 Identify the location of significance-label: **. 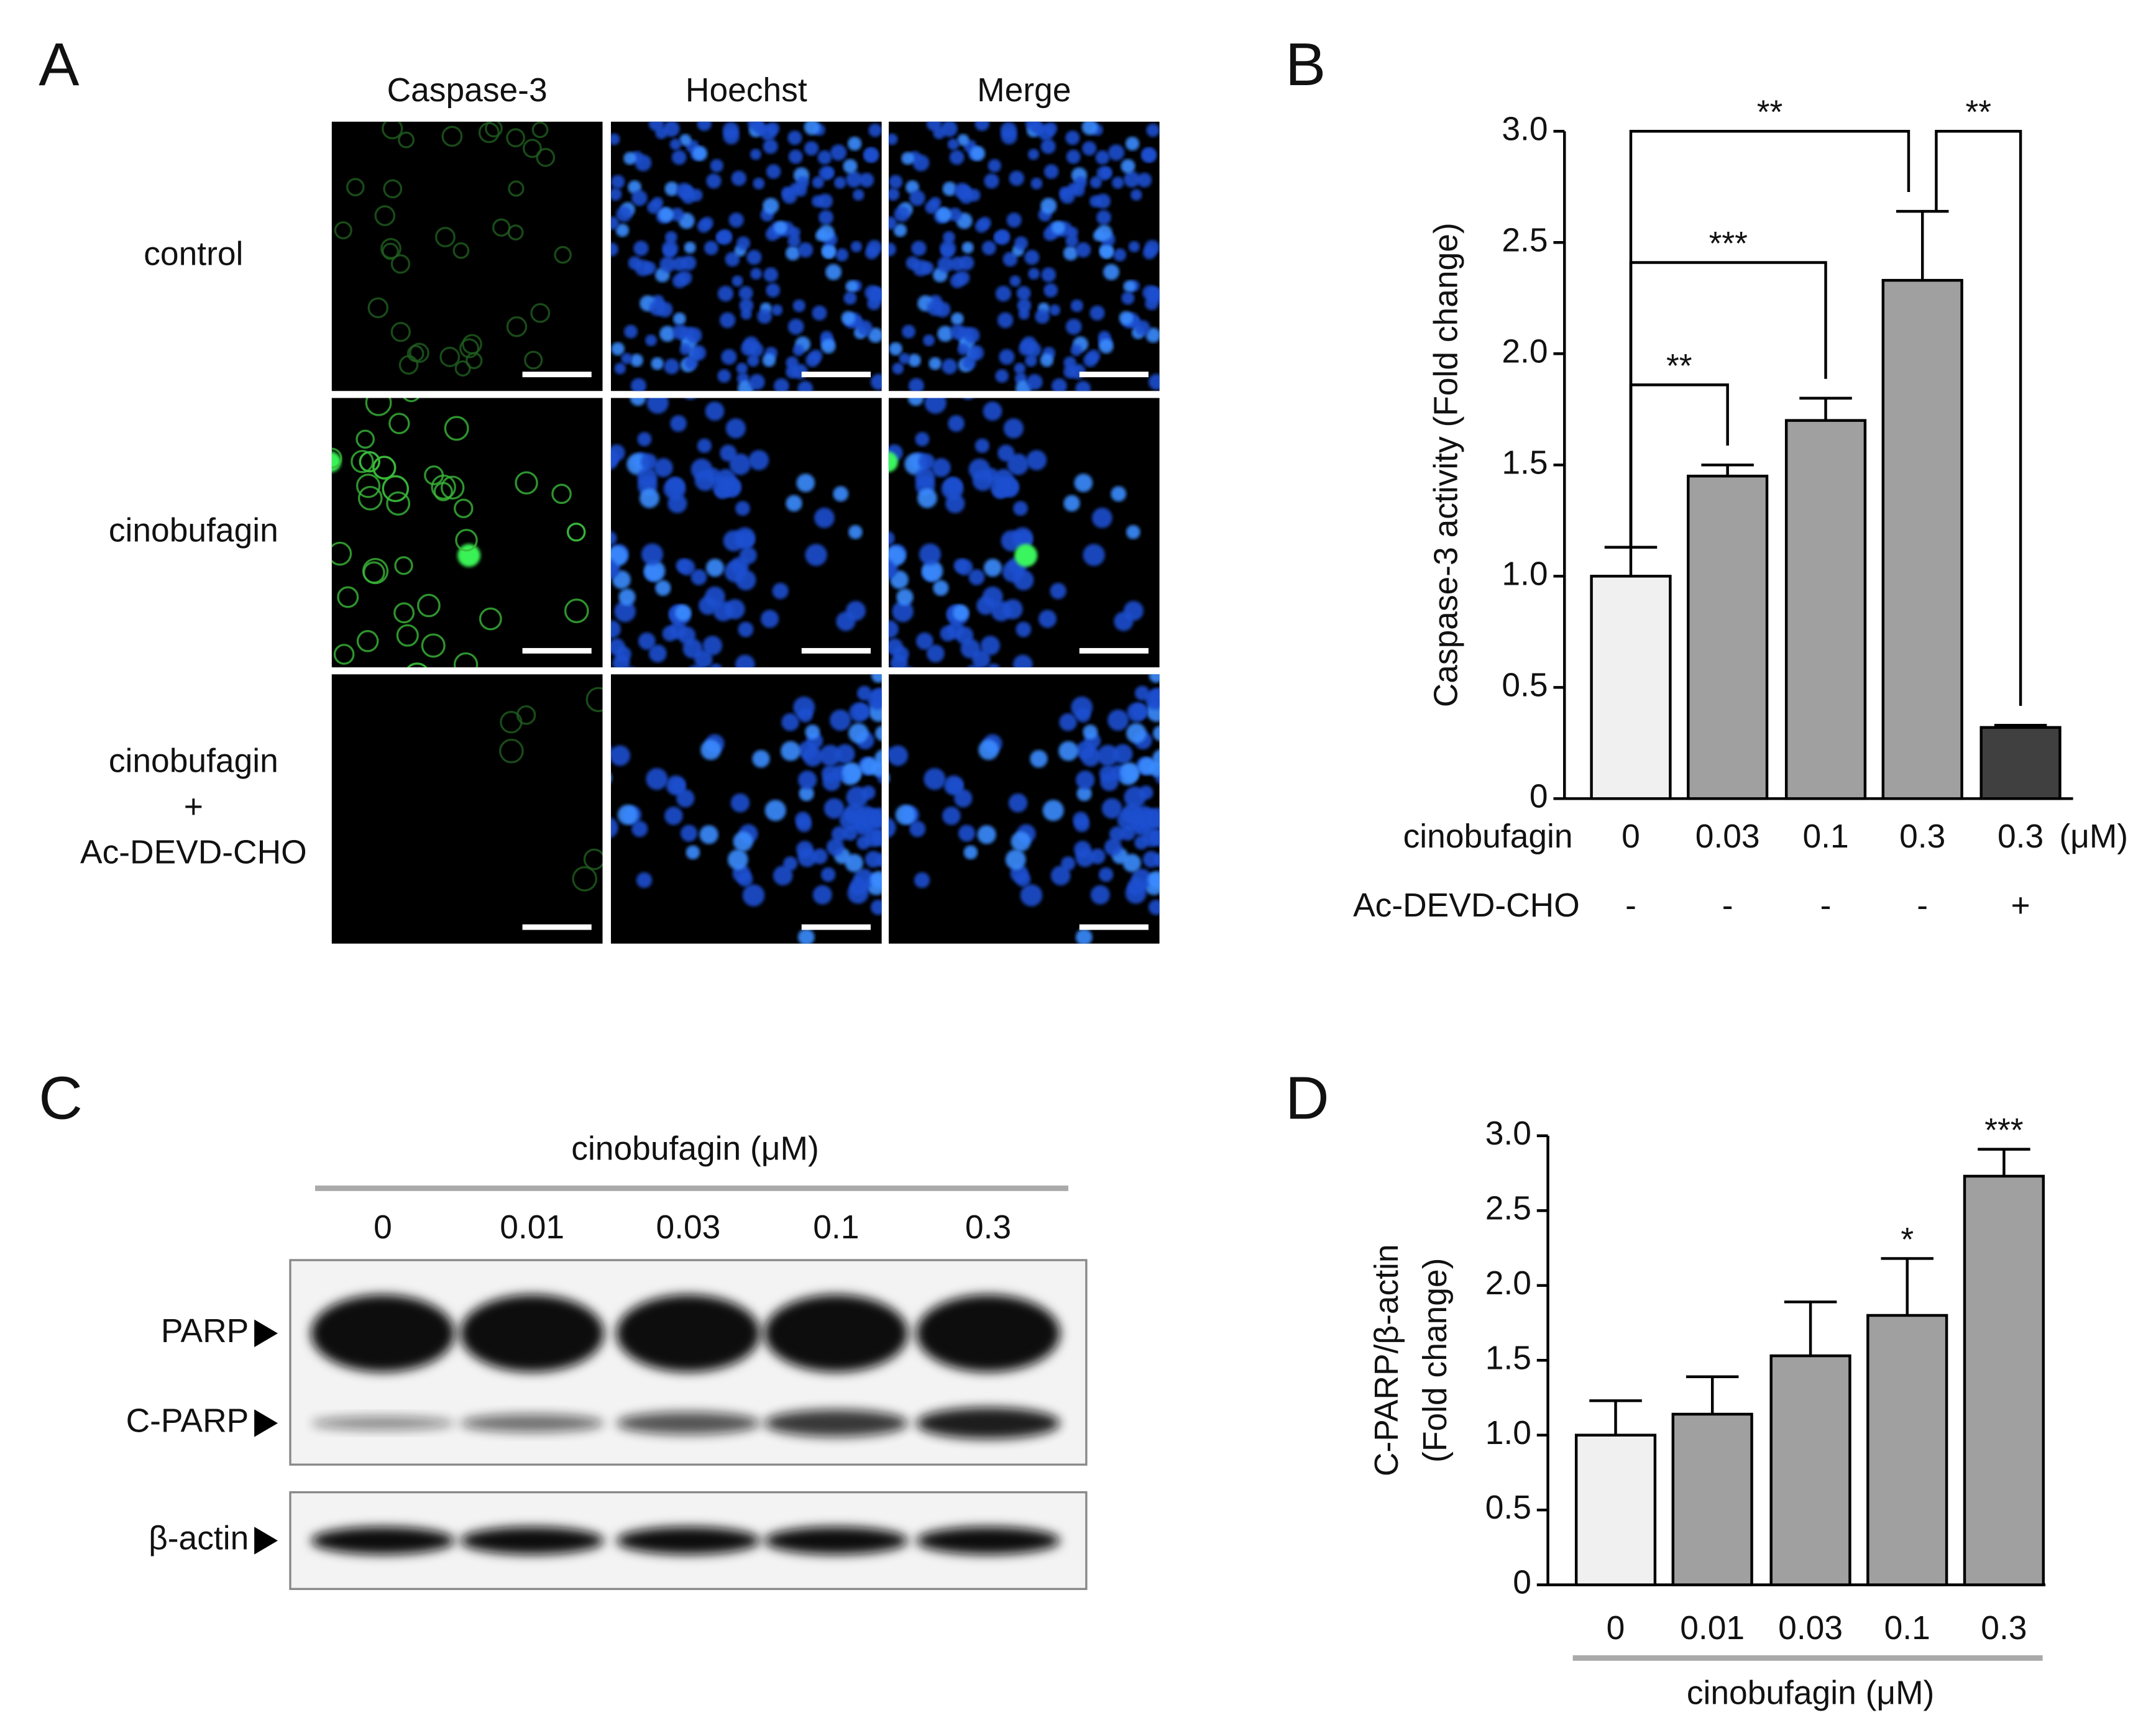
(1978, 112).